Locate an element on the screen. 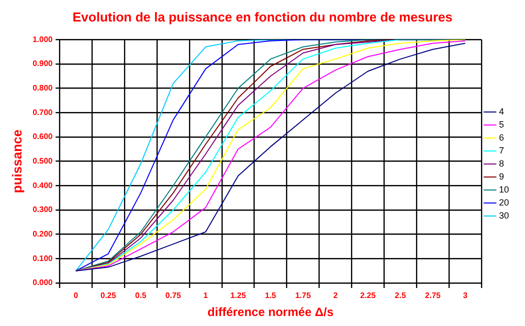 This screenshot has width=525, height=326. legend-label: 9 is located at coordinates (501, 176).